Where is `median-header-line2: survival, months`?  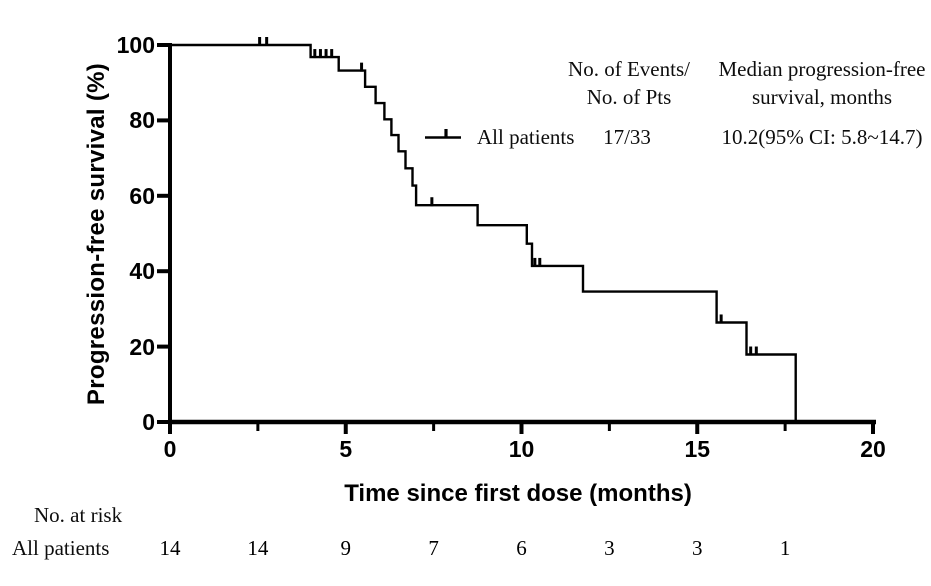
median-header-line2: survival, months is located at coordinates (822, 97).